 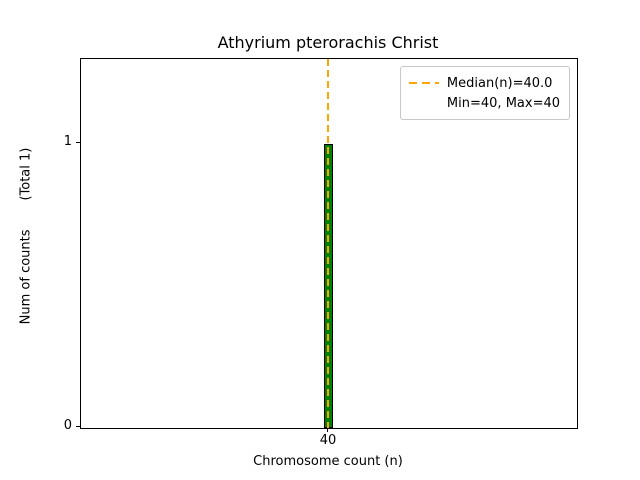 What do you see at coordinates (499, 83) in the screenshot?
I see `legend-entry-median: Median(n)=40.0` at bounding box center [499, 83].